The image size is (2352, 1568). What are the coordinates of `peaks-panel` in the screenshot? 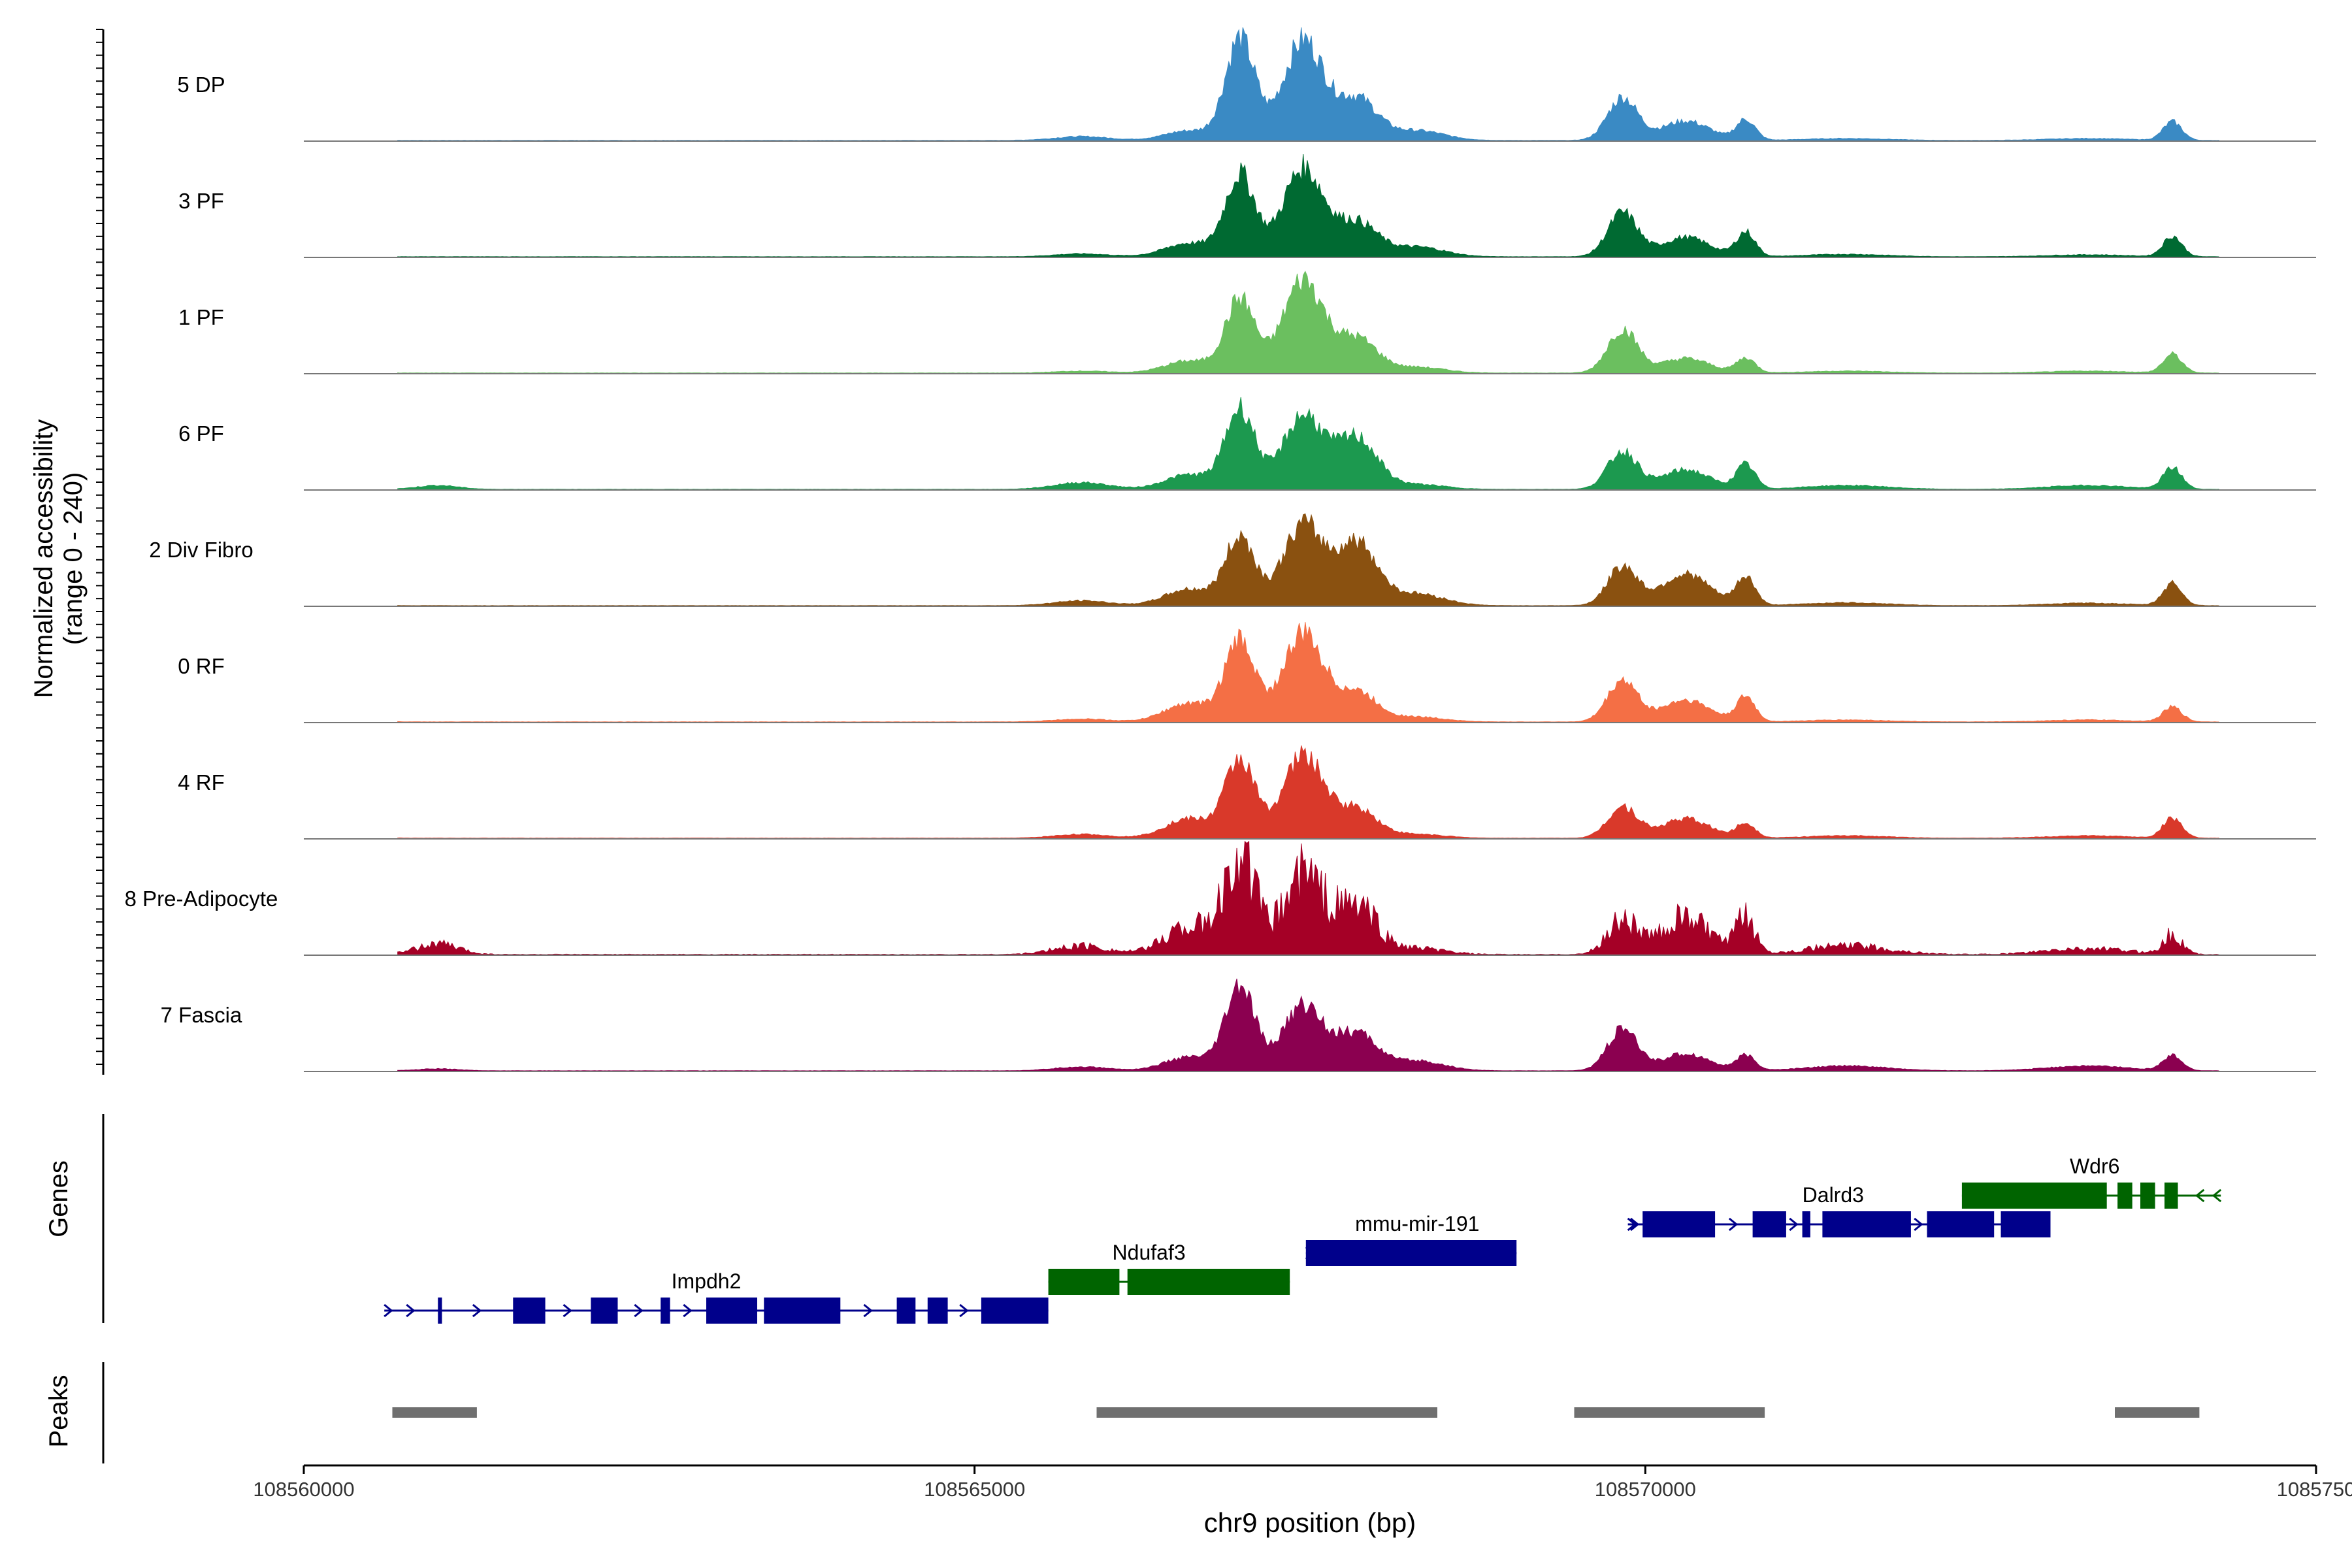 It's located at (1151, 1412).